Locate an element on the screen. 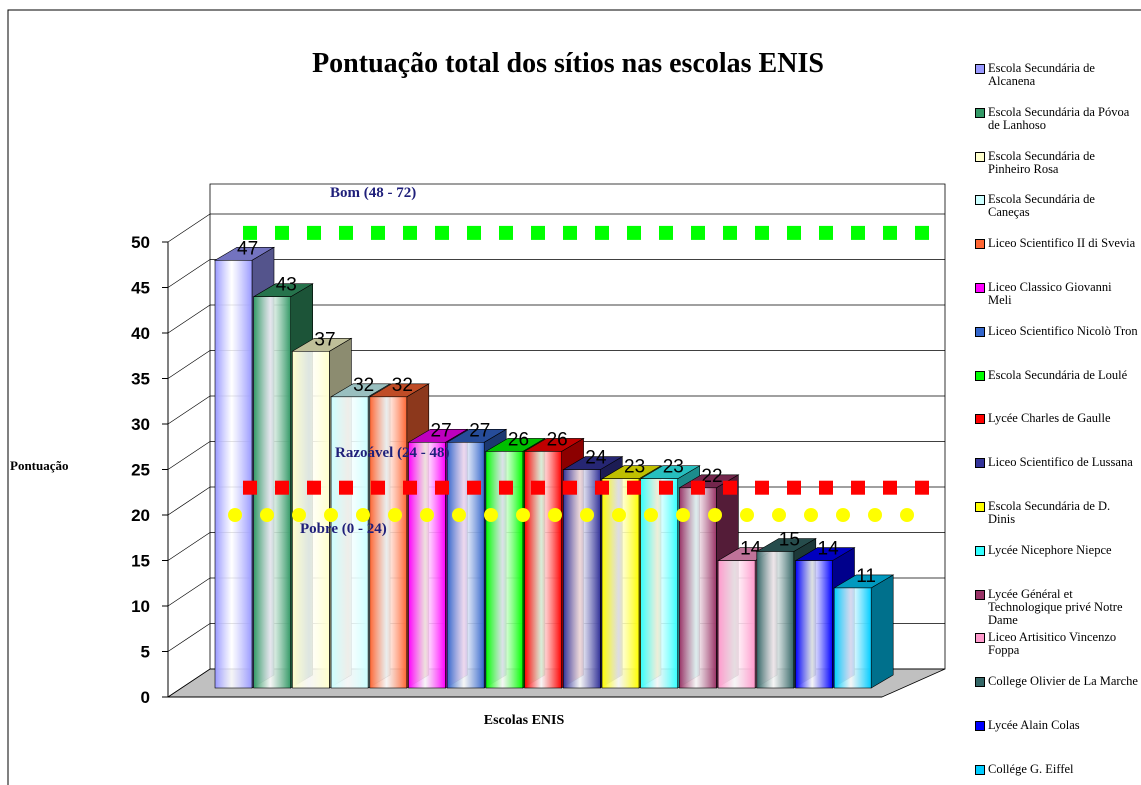 Image resolution: width=1141 pixels, height=785 pixels. data-label: 14 is located at coordinates (751, 549).